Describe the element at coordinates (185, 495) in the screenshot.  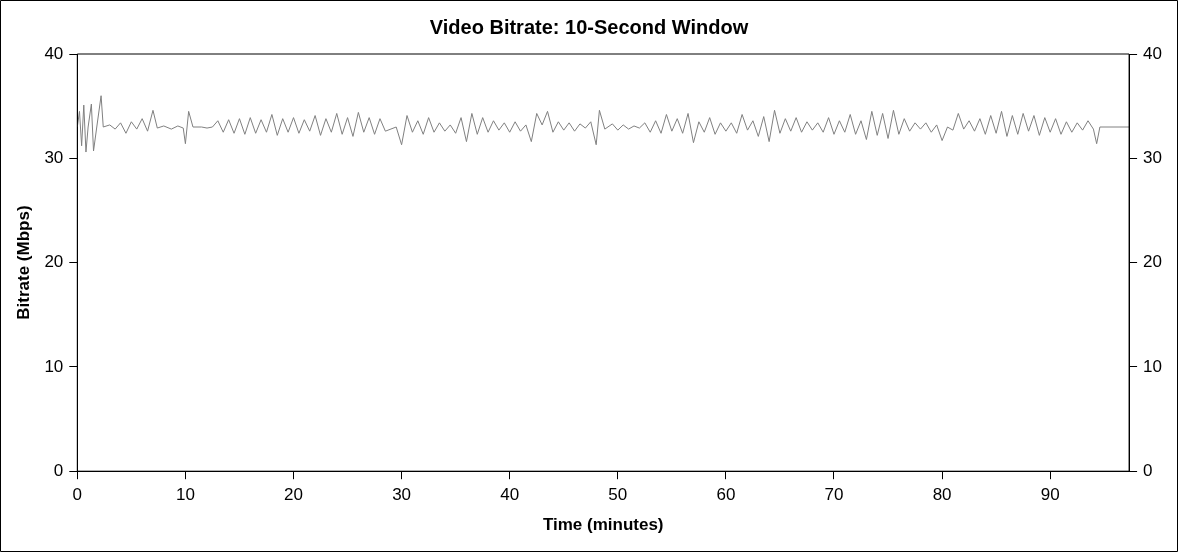
I see `x-tick-label: 10` at that location.